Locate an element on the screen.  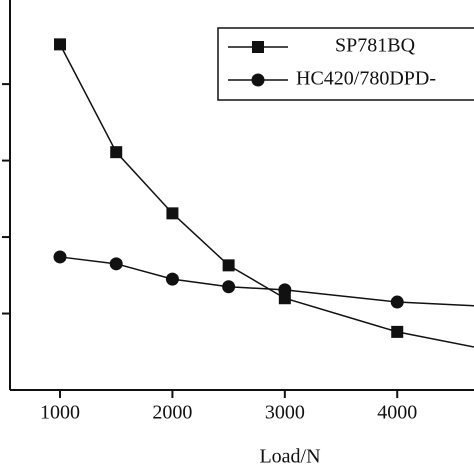
legend-label: SP781BQ is located at coordinates (375, 46).